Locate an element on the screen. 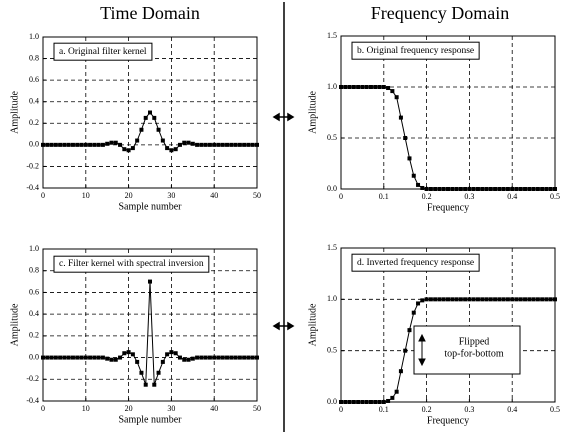  y-tick-label: 0.5 is located at coordinates (332, 137).